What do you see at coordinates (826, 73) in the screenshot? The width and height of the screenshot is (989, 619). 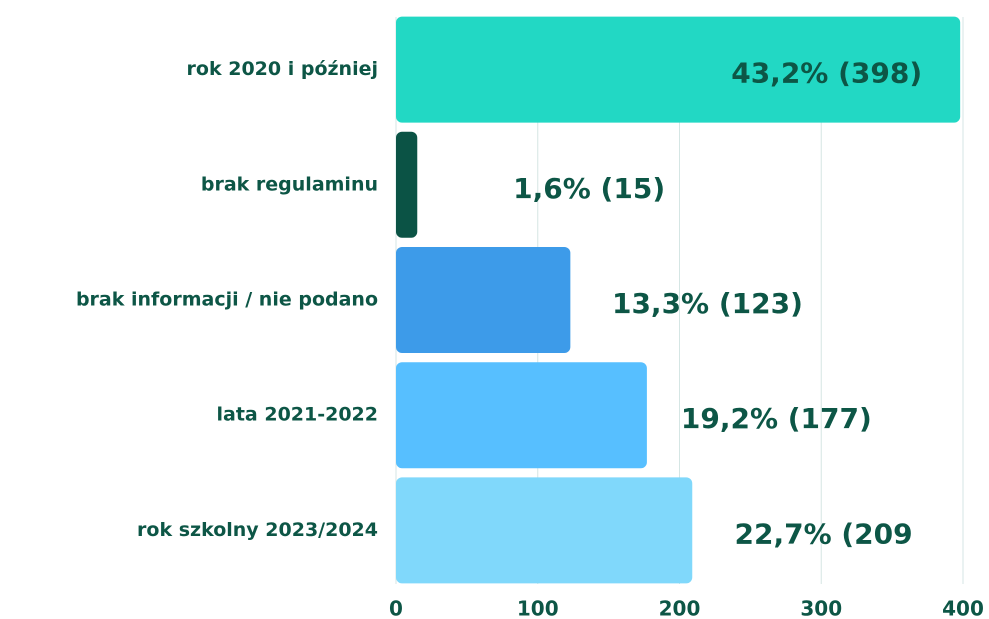 I see `value-label: 43,2% (398)` at bounding box center [826, 73].